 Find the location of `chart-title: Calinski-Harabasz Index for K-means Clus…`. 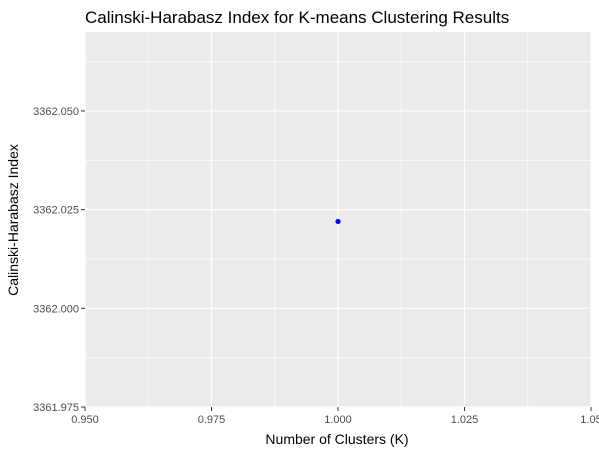

chart-title: Calinski-Harabasz Index for K-means Clus… is located at coordinates (297, 17).